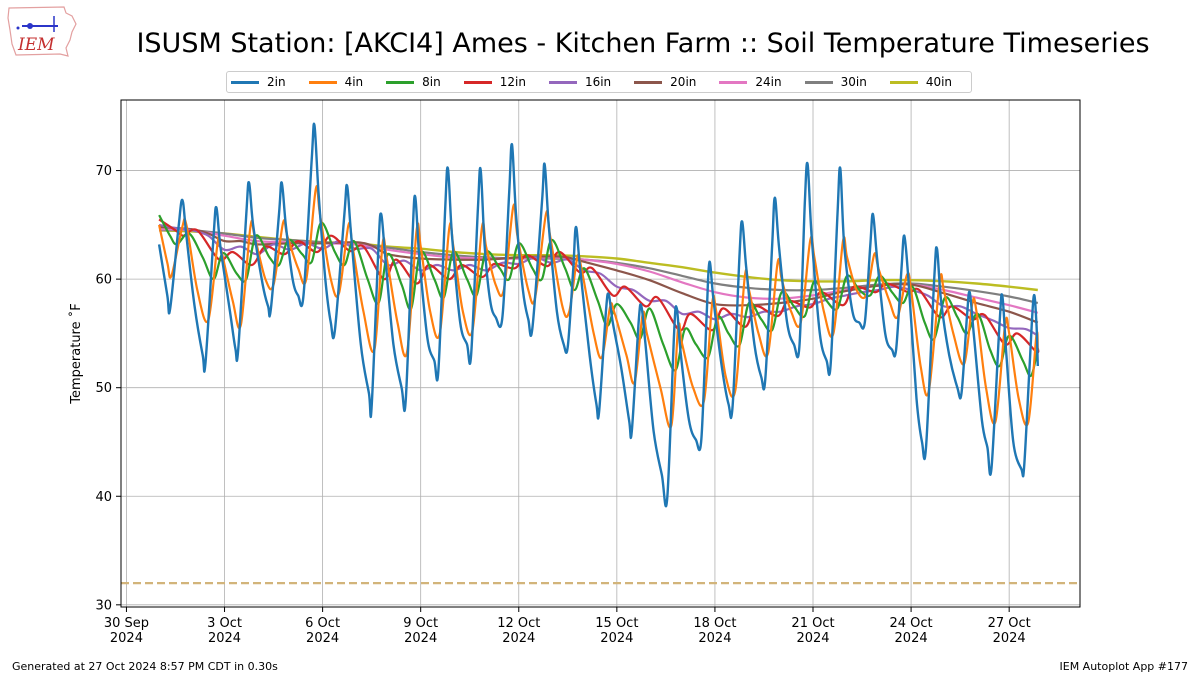 This screenshot has height=675, width=1200. Describe the element at coordinates (126, 631) in the screenshot. I see `x-tick-label: 30 Sep 2024` at that location.